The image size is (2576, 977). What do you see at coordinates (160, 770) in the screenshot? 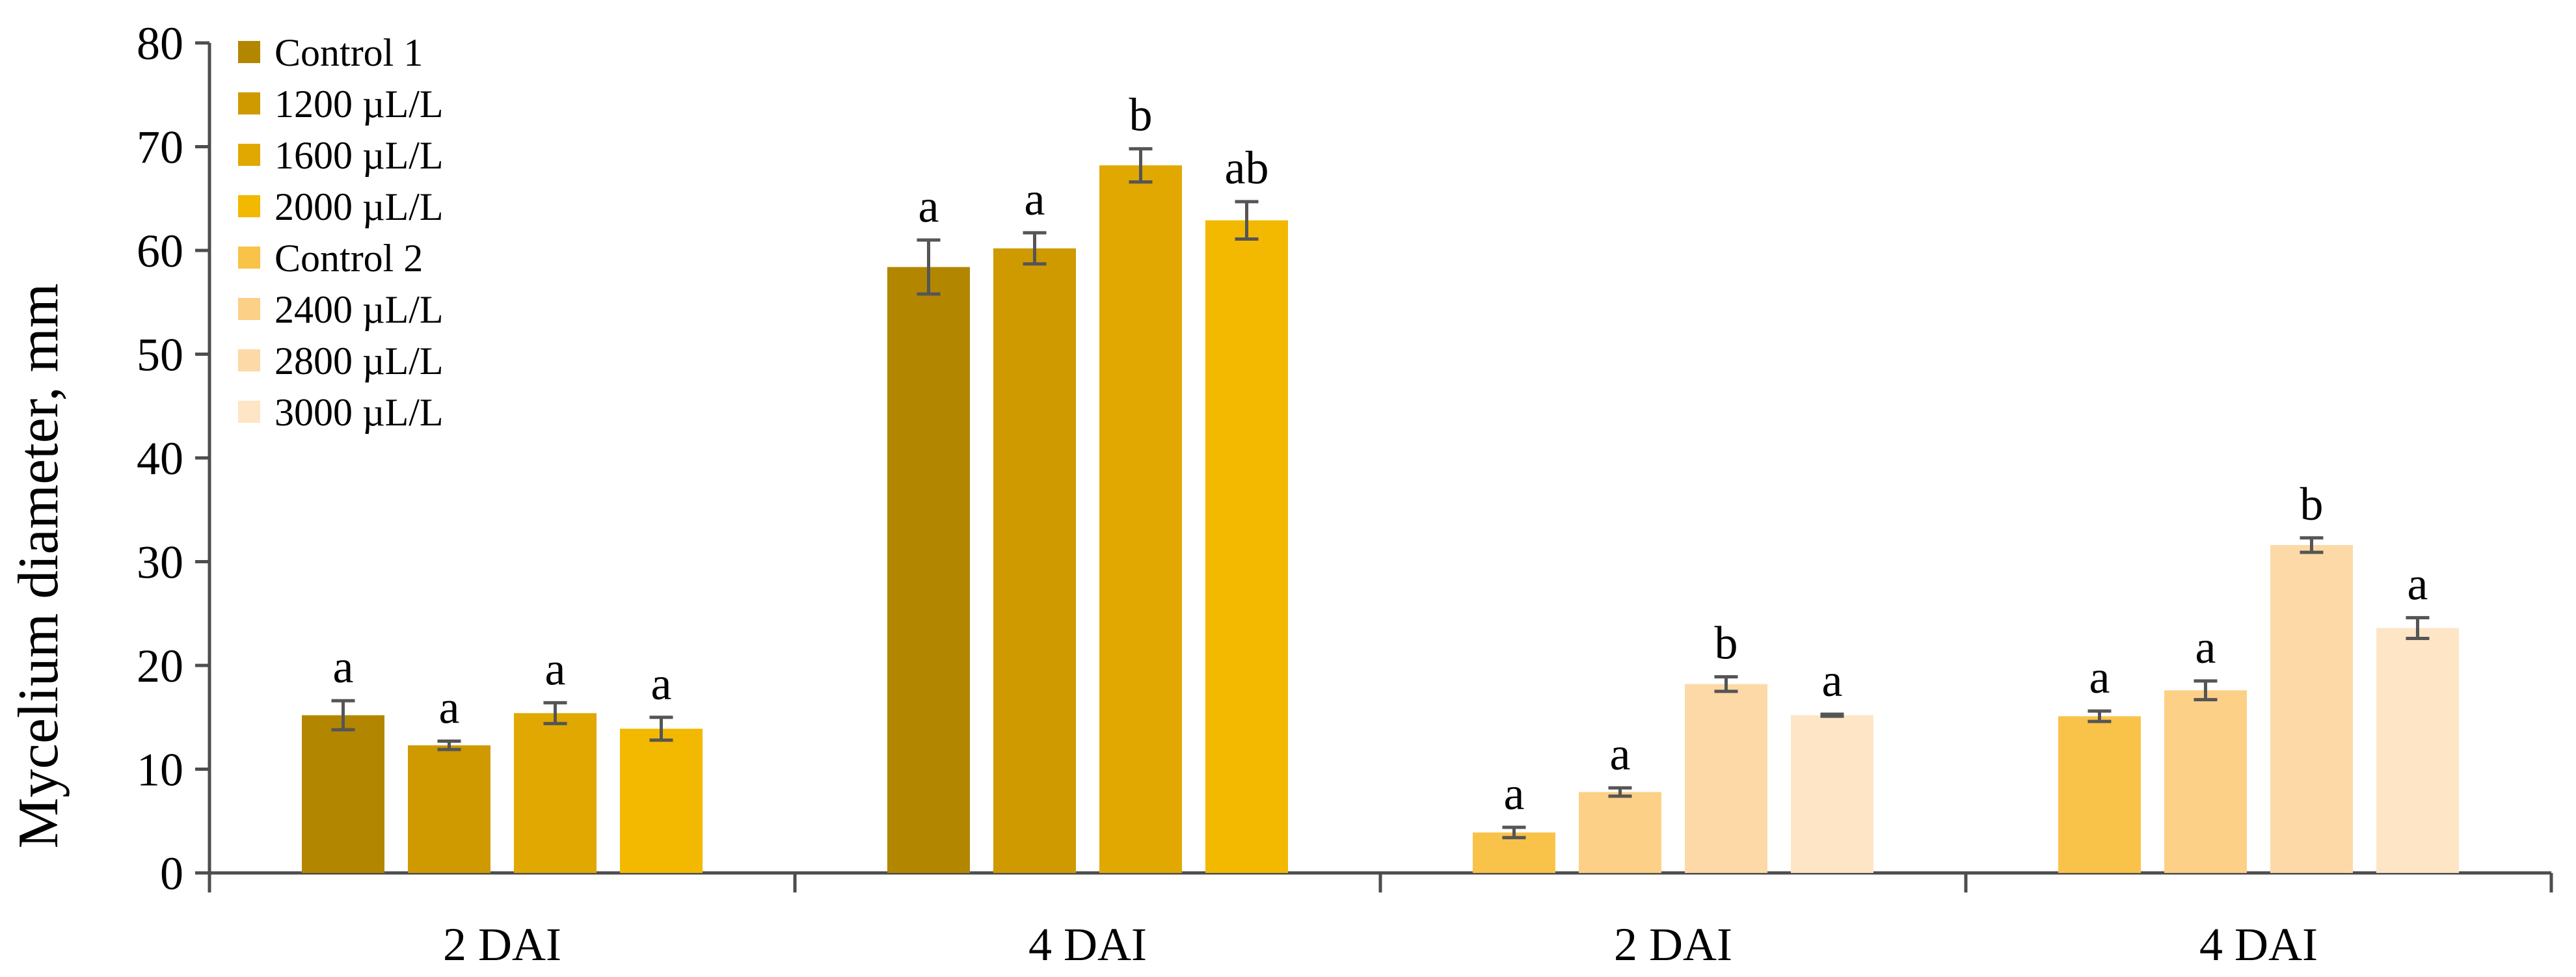
I see `y-tick-label: 10` at bounding box center [160, 770].